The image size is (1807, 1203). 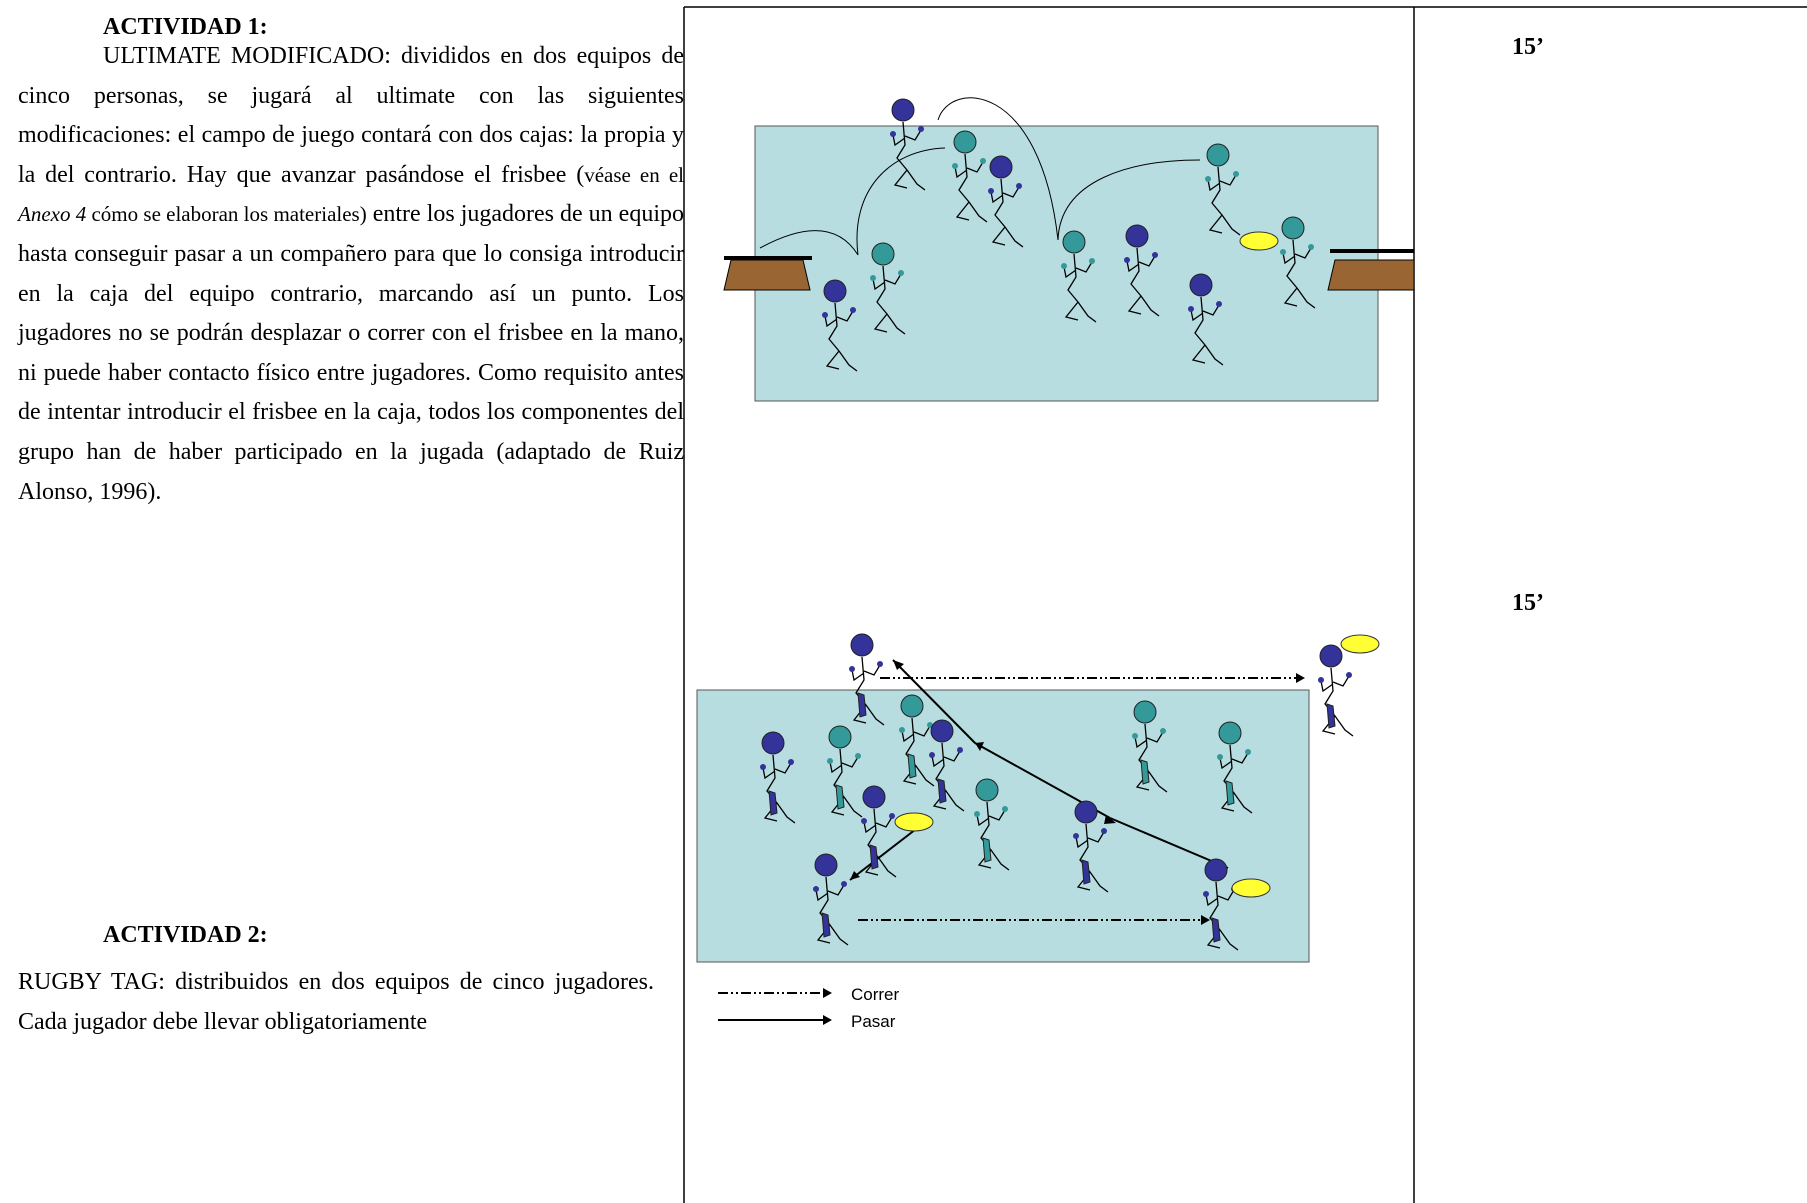 What do you see at coordinates (226, 214) in the screenshot?
I see `text: cómo se elaboran los materiales)` at bounding box center [226, 214].